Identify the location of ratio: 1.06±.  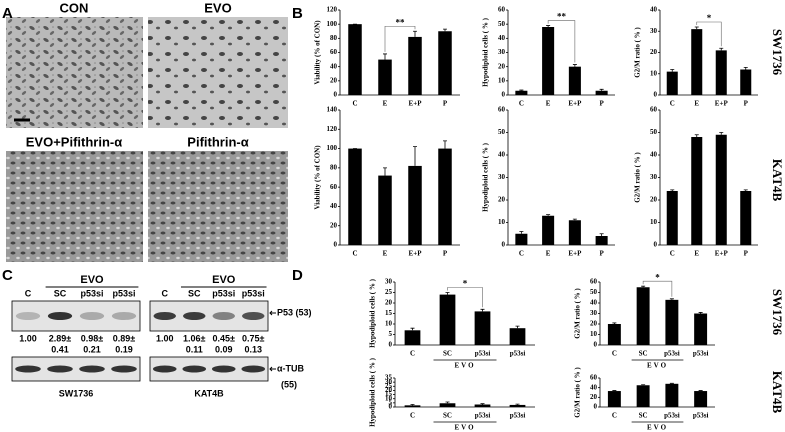
(194, 338).